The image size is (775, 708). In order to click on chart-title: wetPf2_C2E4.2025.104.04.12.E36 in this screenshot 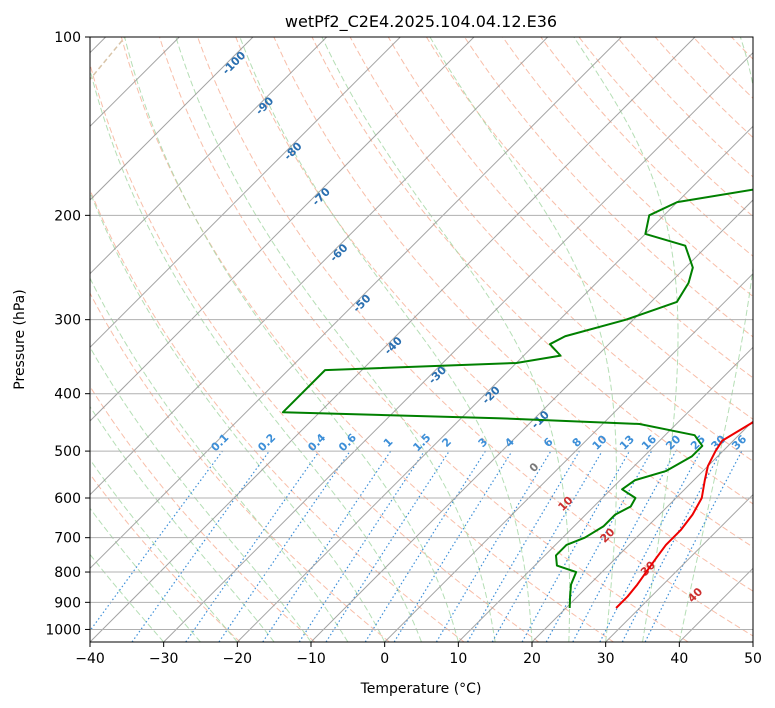, I will do `click(421, 22)`.